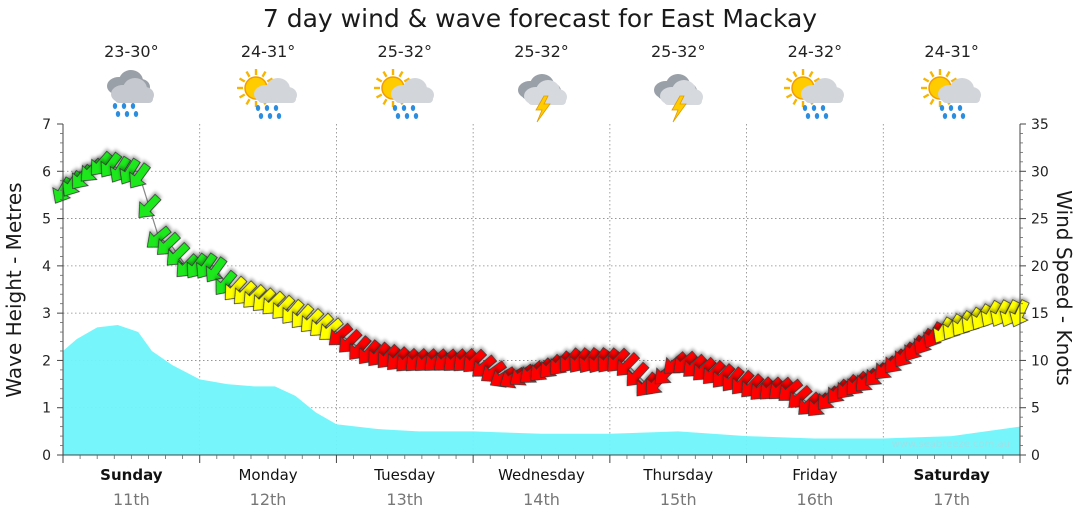  I want to click on y2-tick-label: 35, so click(1040, 125).